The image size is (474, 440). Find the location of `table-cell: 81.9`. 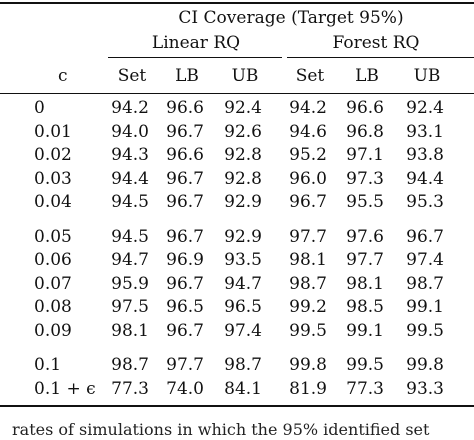

table-cell: 81.9 is located at coordinates (308, 388).